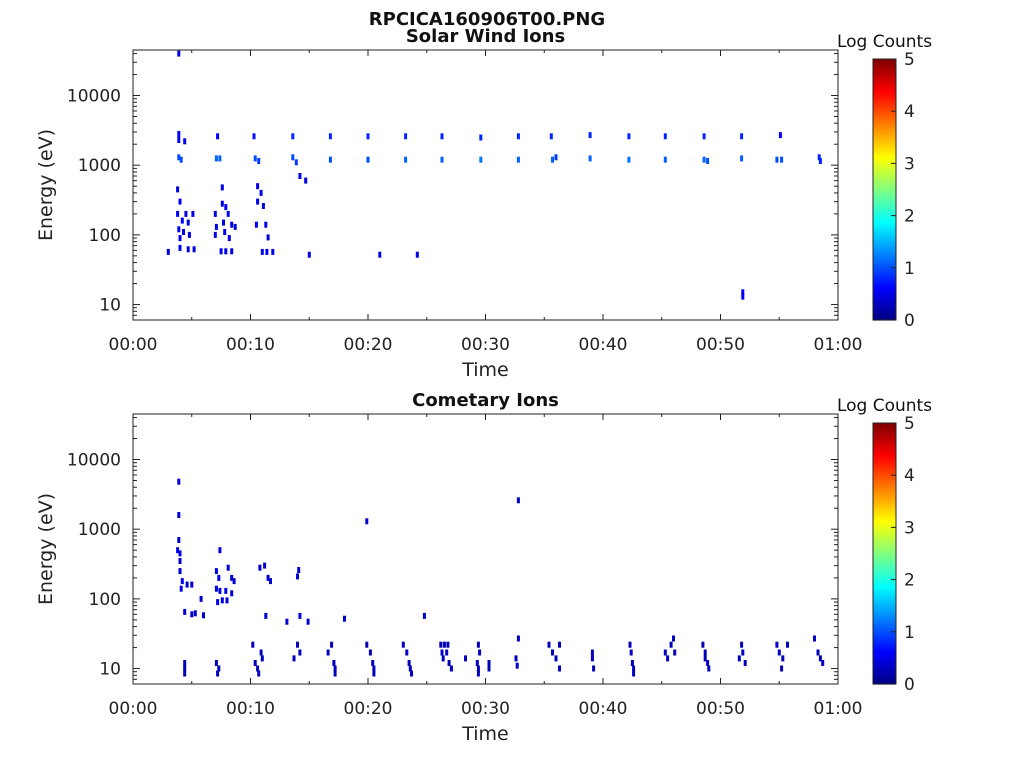  Describe the element at coordinates (485, 36) in the screenshot. I see `panel-title: Solar Wind Ions` at that location.